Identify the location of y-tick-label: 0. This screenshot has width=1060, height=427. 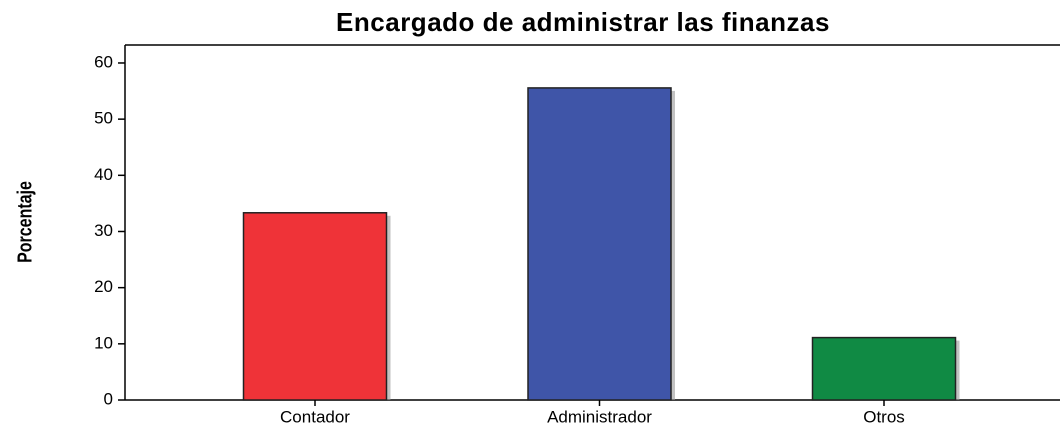
(108, 398).